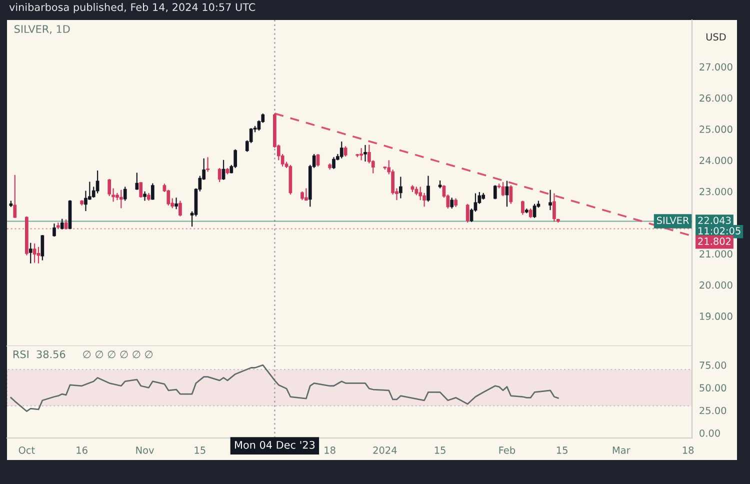 This screenshot has width=750, height=484. What do you see at coordinates (716, 98) in the screenshot?
I see `y-tick-label: 26.000` at bounding box center [716, 98].